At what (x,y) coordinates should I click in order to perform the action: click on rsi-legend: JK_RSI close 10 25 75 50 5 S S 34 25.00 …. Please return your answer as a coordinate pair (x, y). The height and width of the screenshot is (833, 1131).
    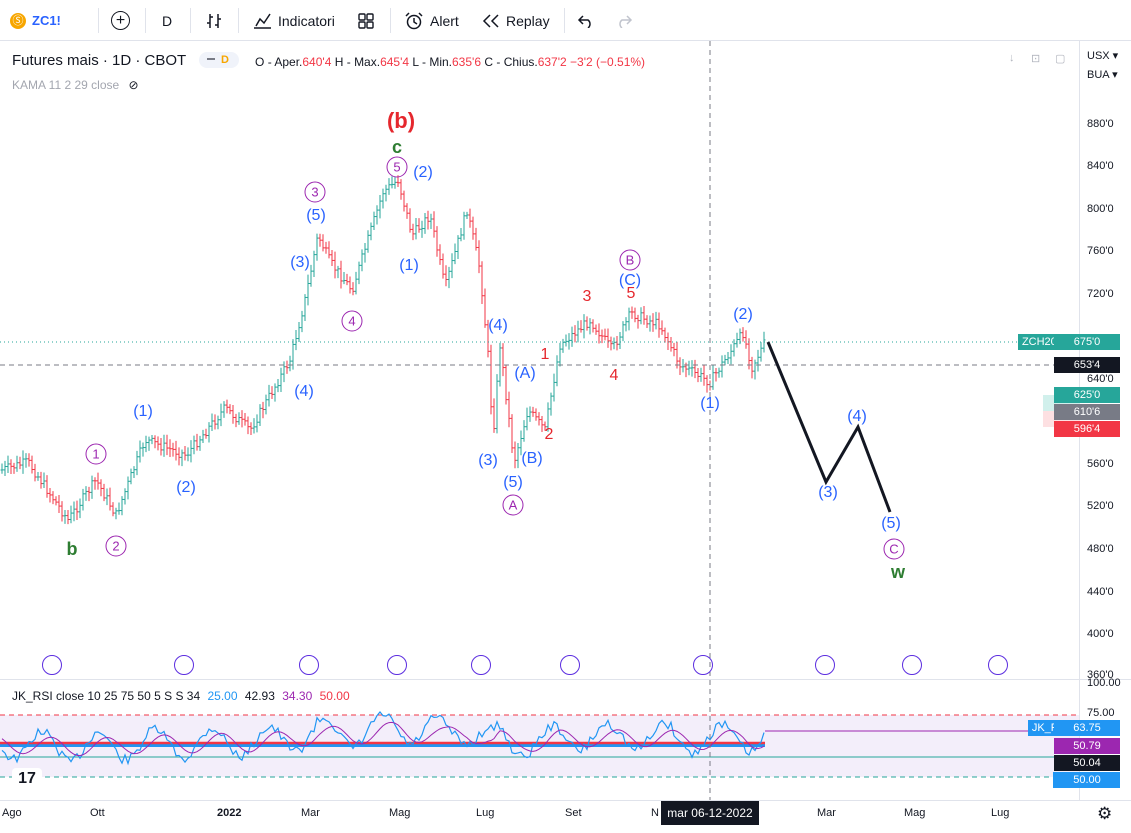
    Looking at the image, I should click on (181, 696).